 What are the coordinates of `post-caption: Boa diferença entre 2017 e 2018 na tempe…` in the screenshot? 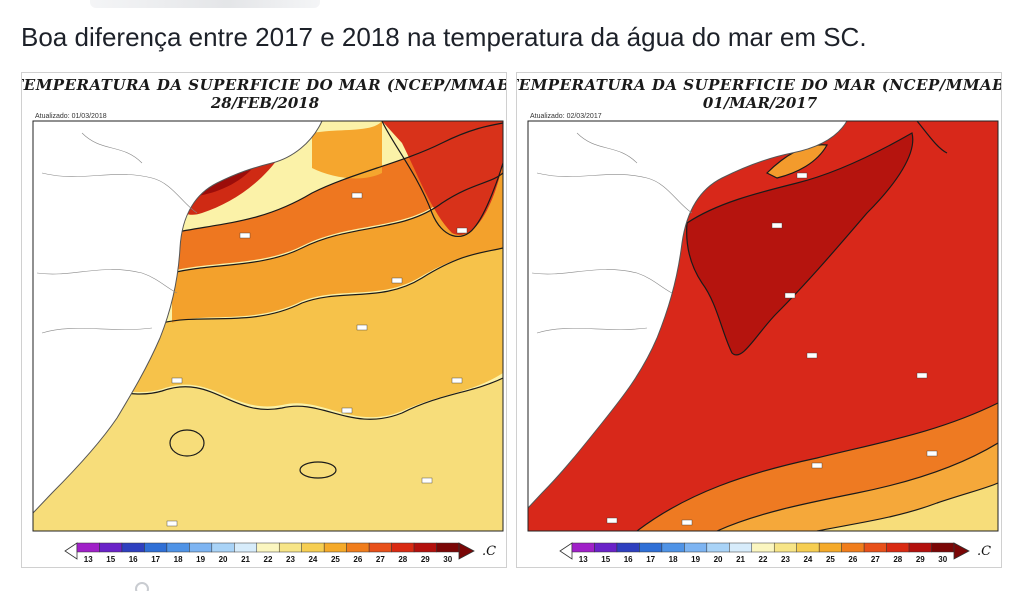 It's located at (444, 37).